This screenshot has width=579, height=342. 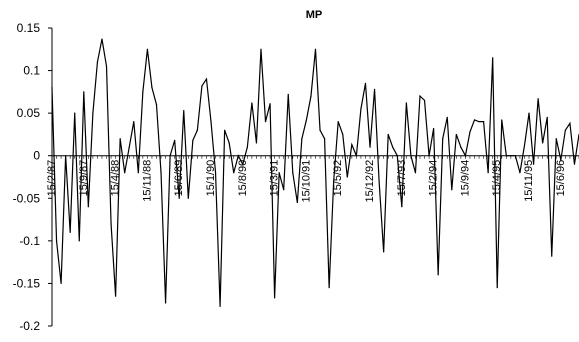 I want to click on x-tick-label: 15/1/90, so click(x=211, y=178).